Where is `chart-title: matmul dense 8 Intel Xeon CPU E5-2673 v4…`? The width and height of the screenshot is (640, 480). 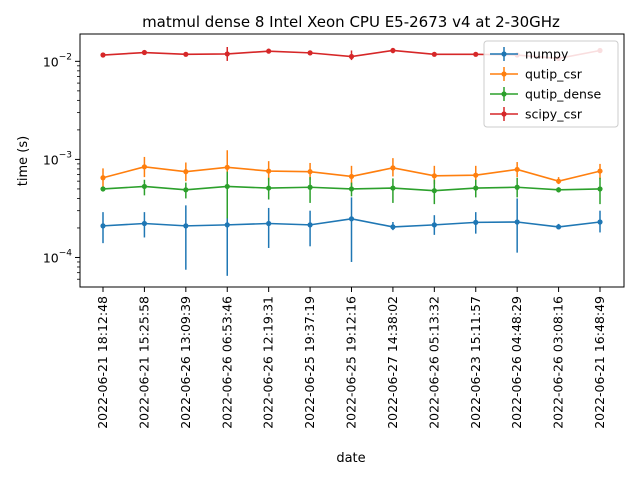
chart-title: matmul dense 8 Intel Xeon CPU E5-2673 v4… is located at coordinates (351, 22).